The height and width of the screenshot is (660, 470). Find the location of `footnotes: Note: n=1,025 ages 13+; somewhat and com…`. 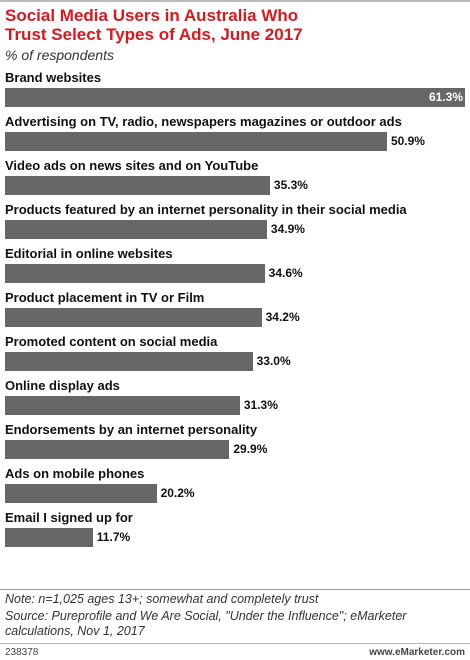

footnotes: Note: n=1,025 ages 13+; somewhat and com… is located at coordinates (235, 614).